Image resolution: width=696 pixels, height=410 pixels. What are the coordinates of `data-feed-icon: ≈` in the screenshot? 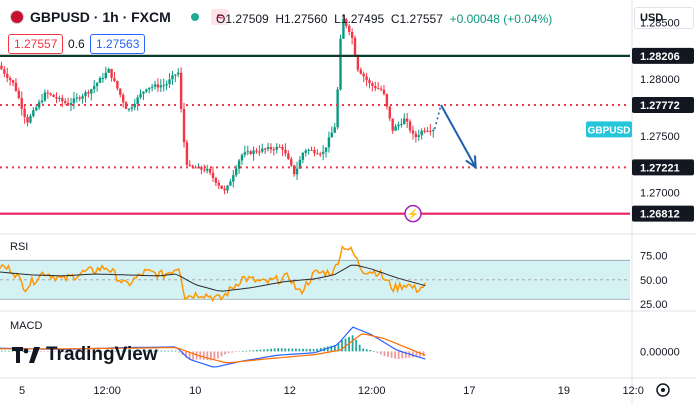 It's located at (219, 17).